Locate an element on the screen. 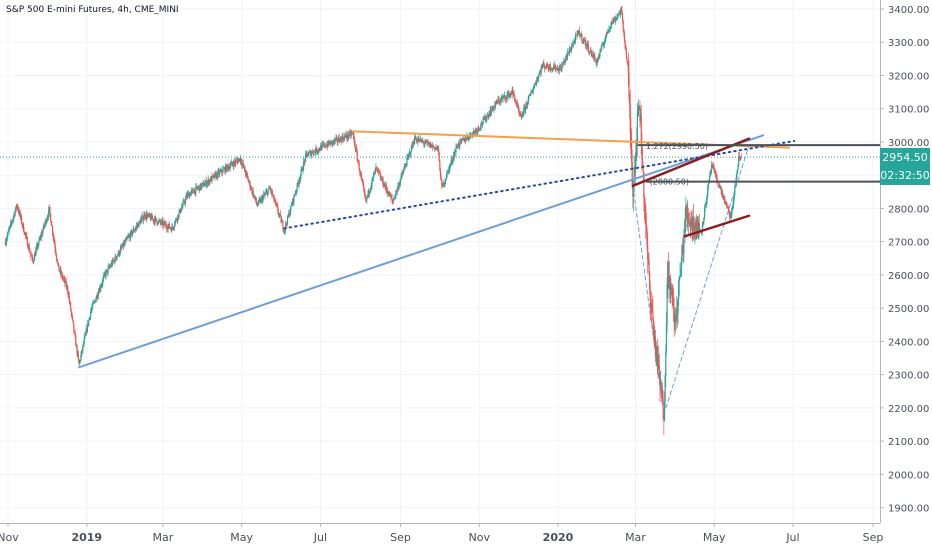 The width and height of the screenshot is (932, 550). y-tick-label: 3300.00 is located at coordinates (908, 43).